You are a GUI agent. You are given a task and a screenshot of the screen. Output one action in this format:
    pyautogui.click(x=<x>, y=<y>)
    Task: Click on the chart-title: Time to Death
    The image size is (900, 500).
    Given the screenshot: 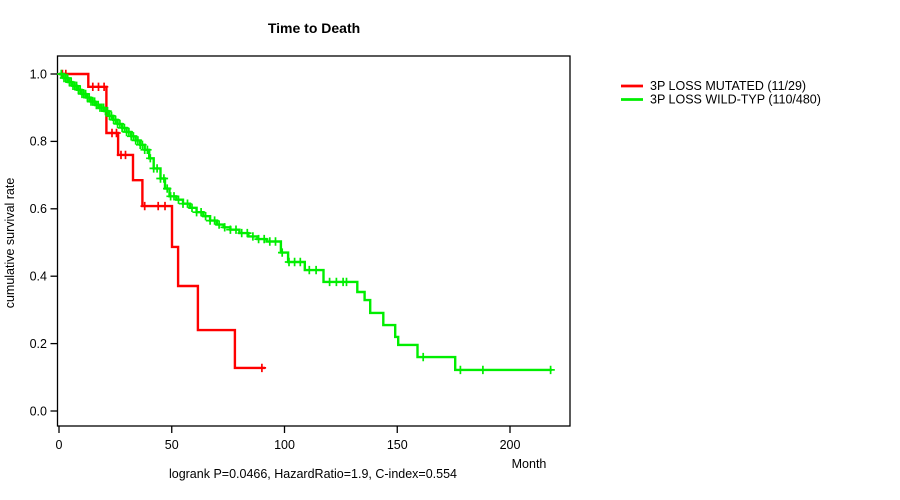 What is the action you would take?
    pyautogui.click(x=314, y=28)
    